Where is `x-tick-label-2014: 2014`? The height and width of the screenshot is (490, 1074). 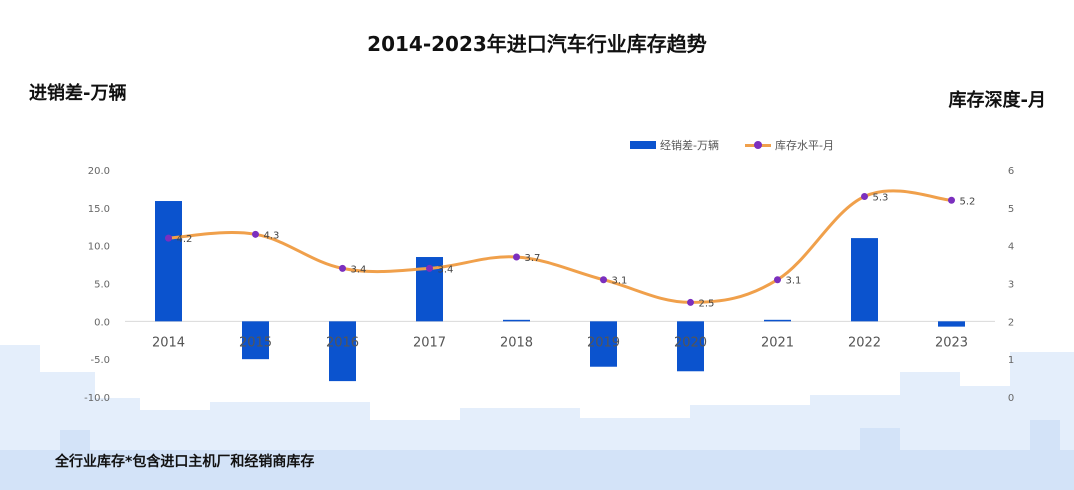 x-tick-label-2014: 2014 is located at coordinates (168, 342).